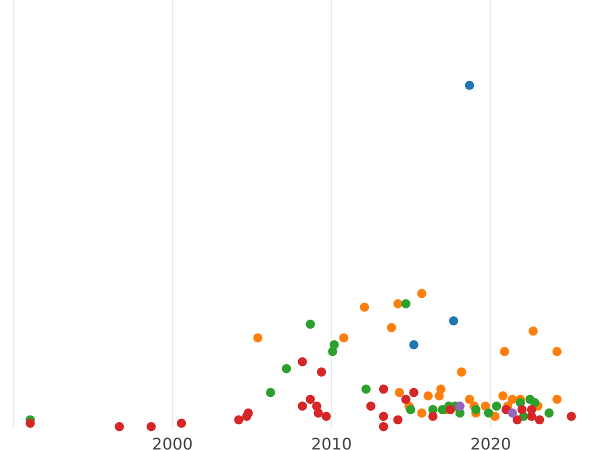 The image size is (600, 450). I want to click on x-tick-label: 2010, so click(331, 442).